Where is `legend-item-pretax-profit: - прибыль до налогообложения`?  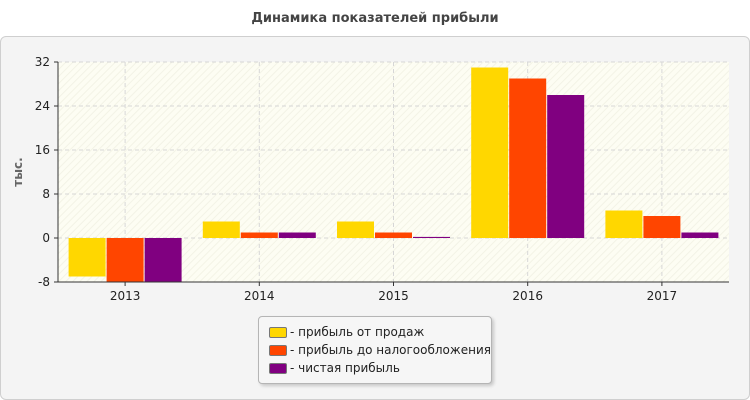 legend-item-pretax-profit: - прибыль до налогообложения is located at coordinates (380, 350).